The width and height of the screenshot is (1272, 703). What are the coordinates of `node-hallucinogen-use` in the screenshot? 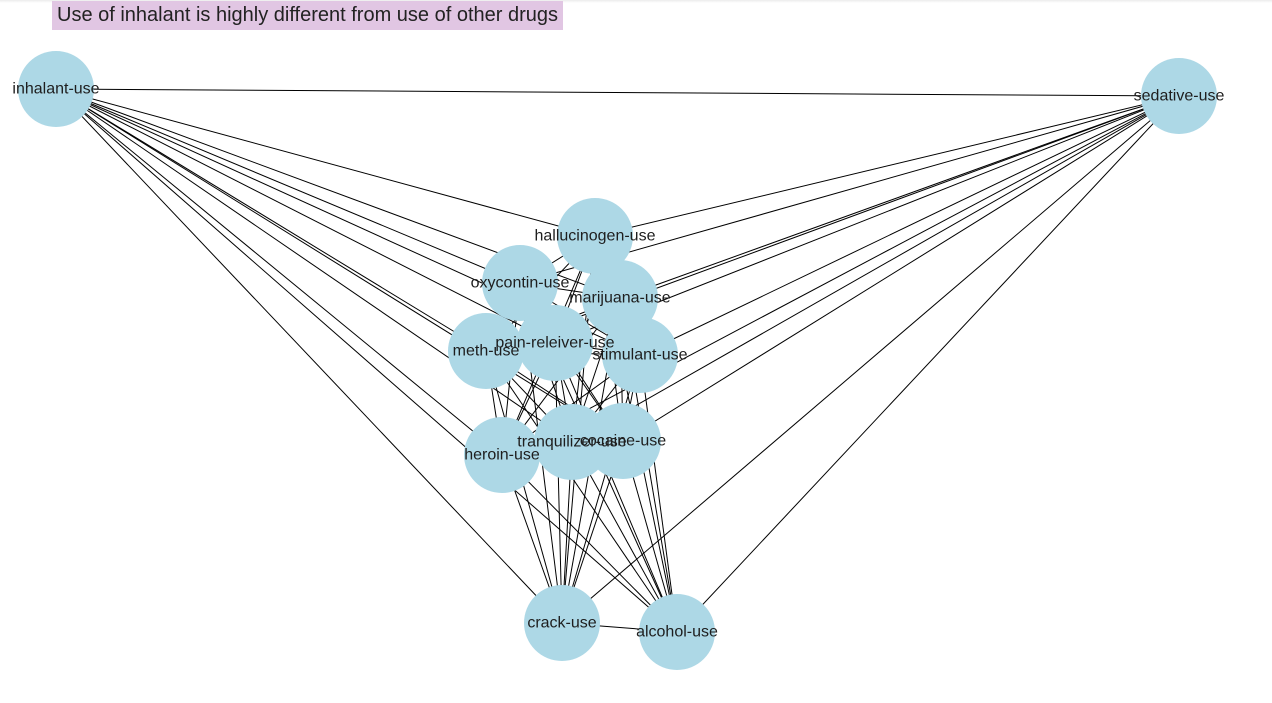 It's located at (595, 236).